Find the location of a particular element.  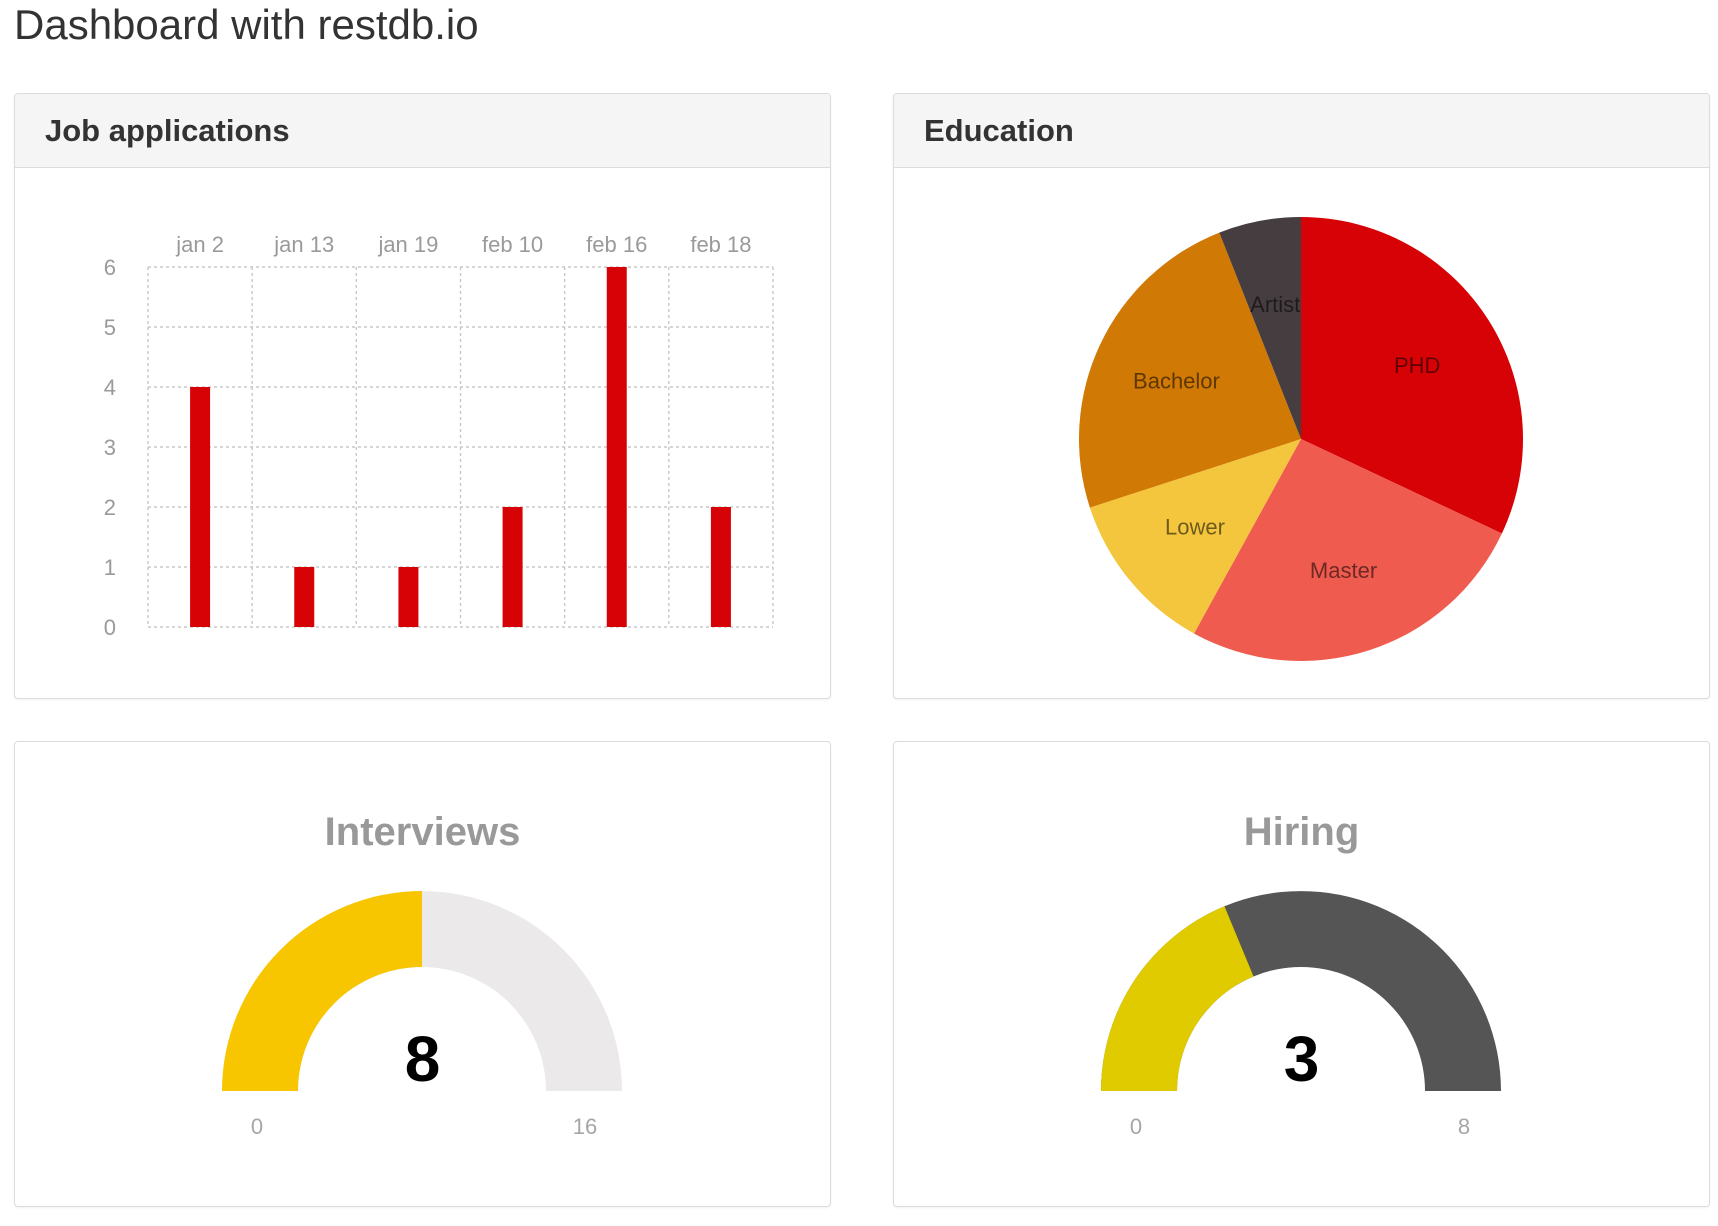

gauge-title: Interviews is located at coordinates (422, 832).